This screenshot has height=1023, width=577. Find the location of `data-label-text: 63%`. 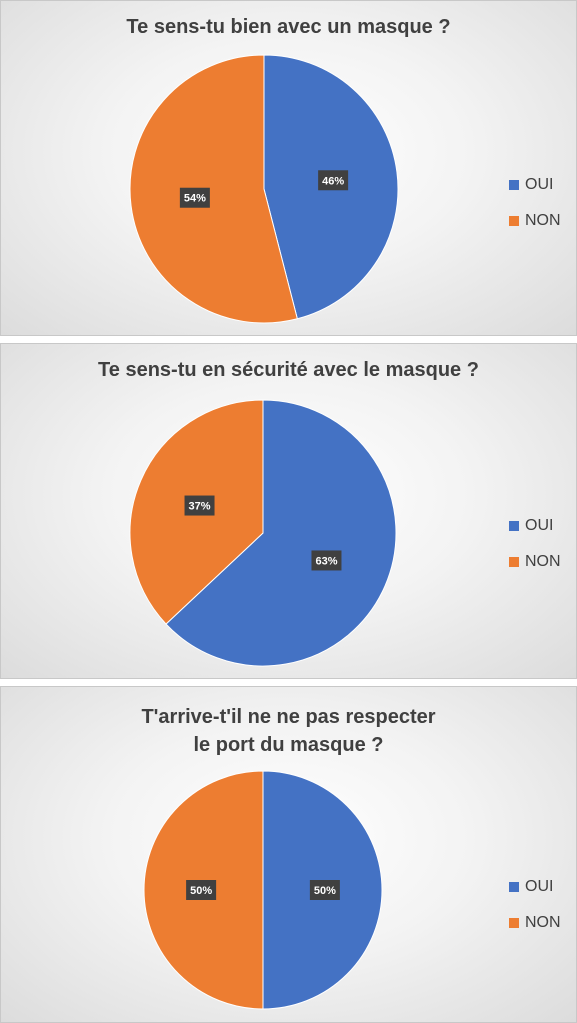

data-label-text: 63% is located at coordinates (326, 561).